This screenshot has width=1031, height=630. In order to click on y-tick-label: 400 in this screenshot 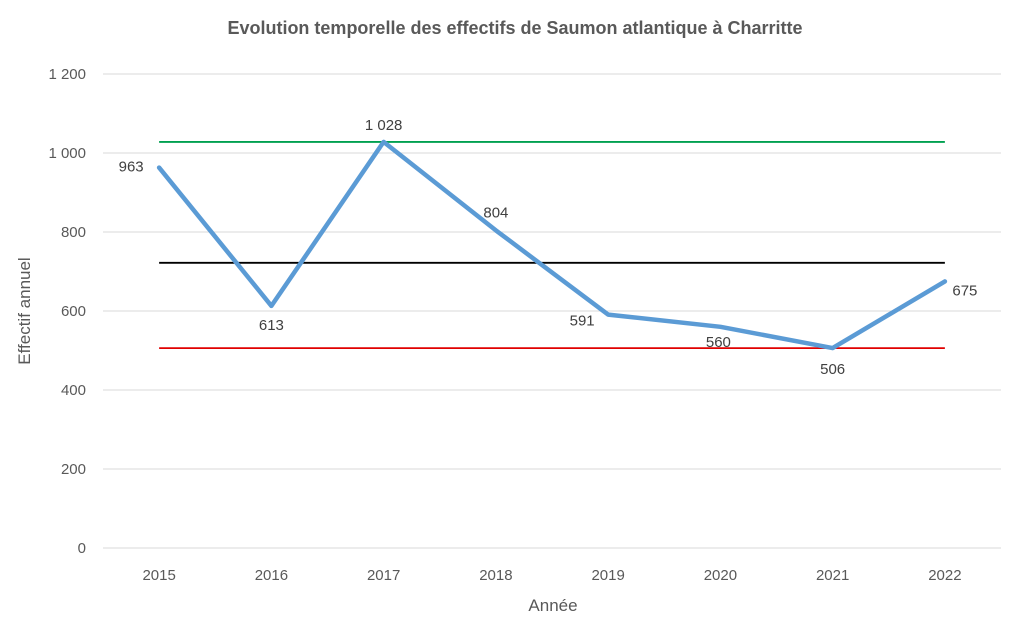, I will do `click(73, 390)`.